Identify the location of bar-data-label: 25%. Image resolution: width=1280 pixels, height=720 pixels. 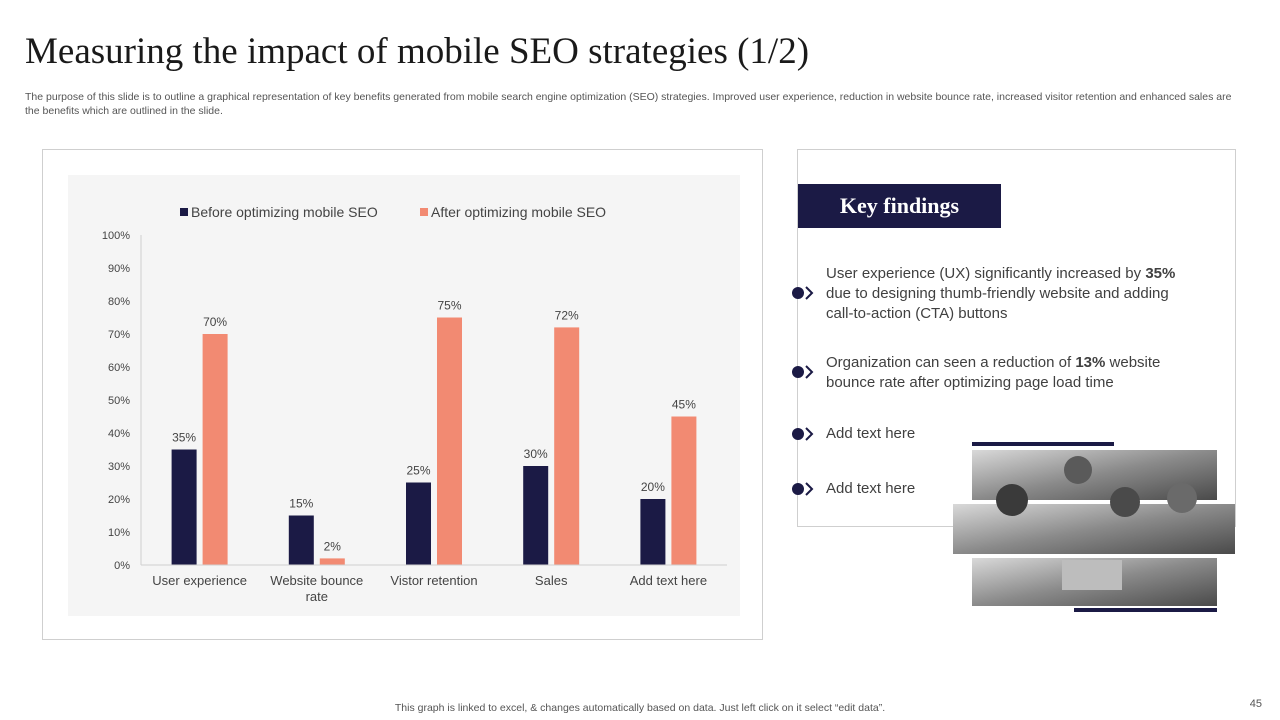
(418, 471).